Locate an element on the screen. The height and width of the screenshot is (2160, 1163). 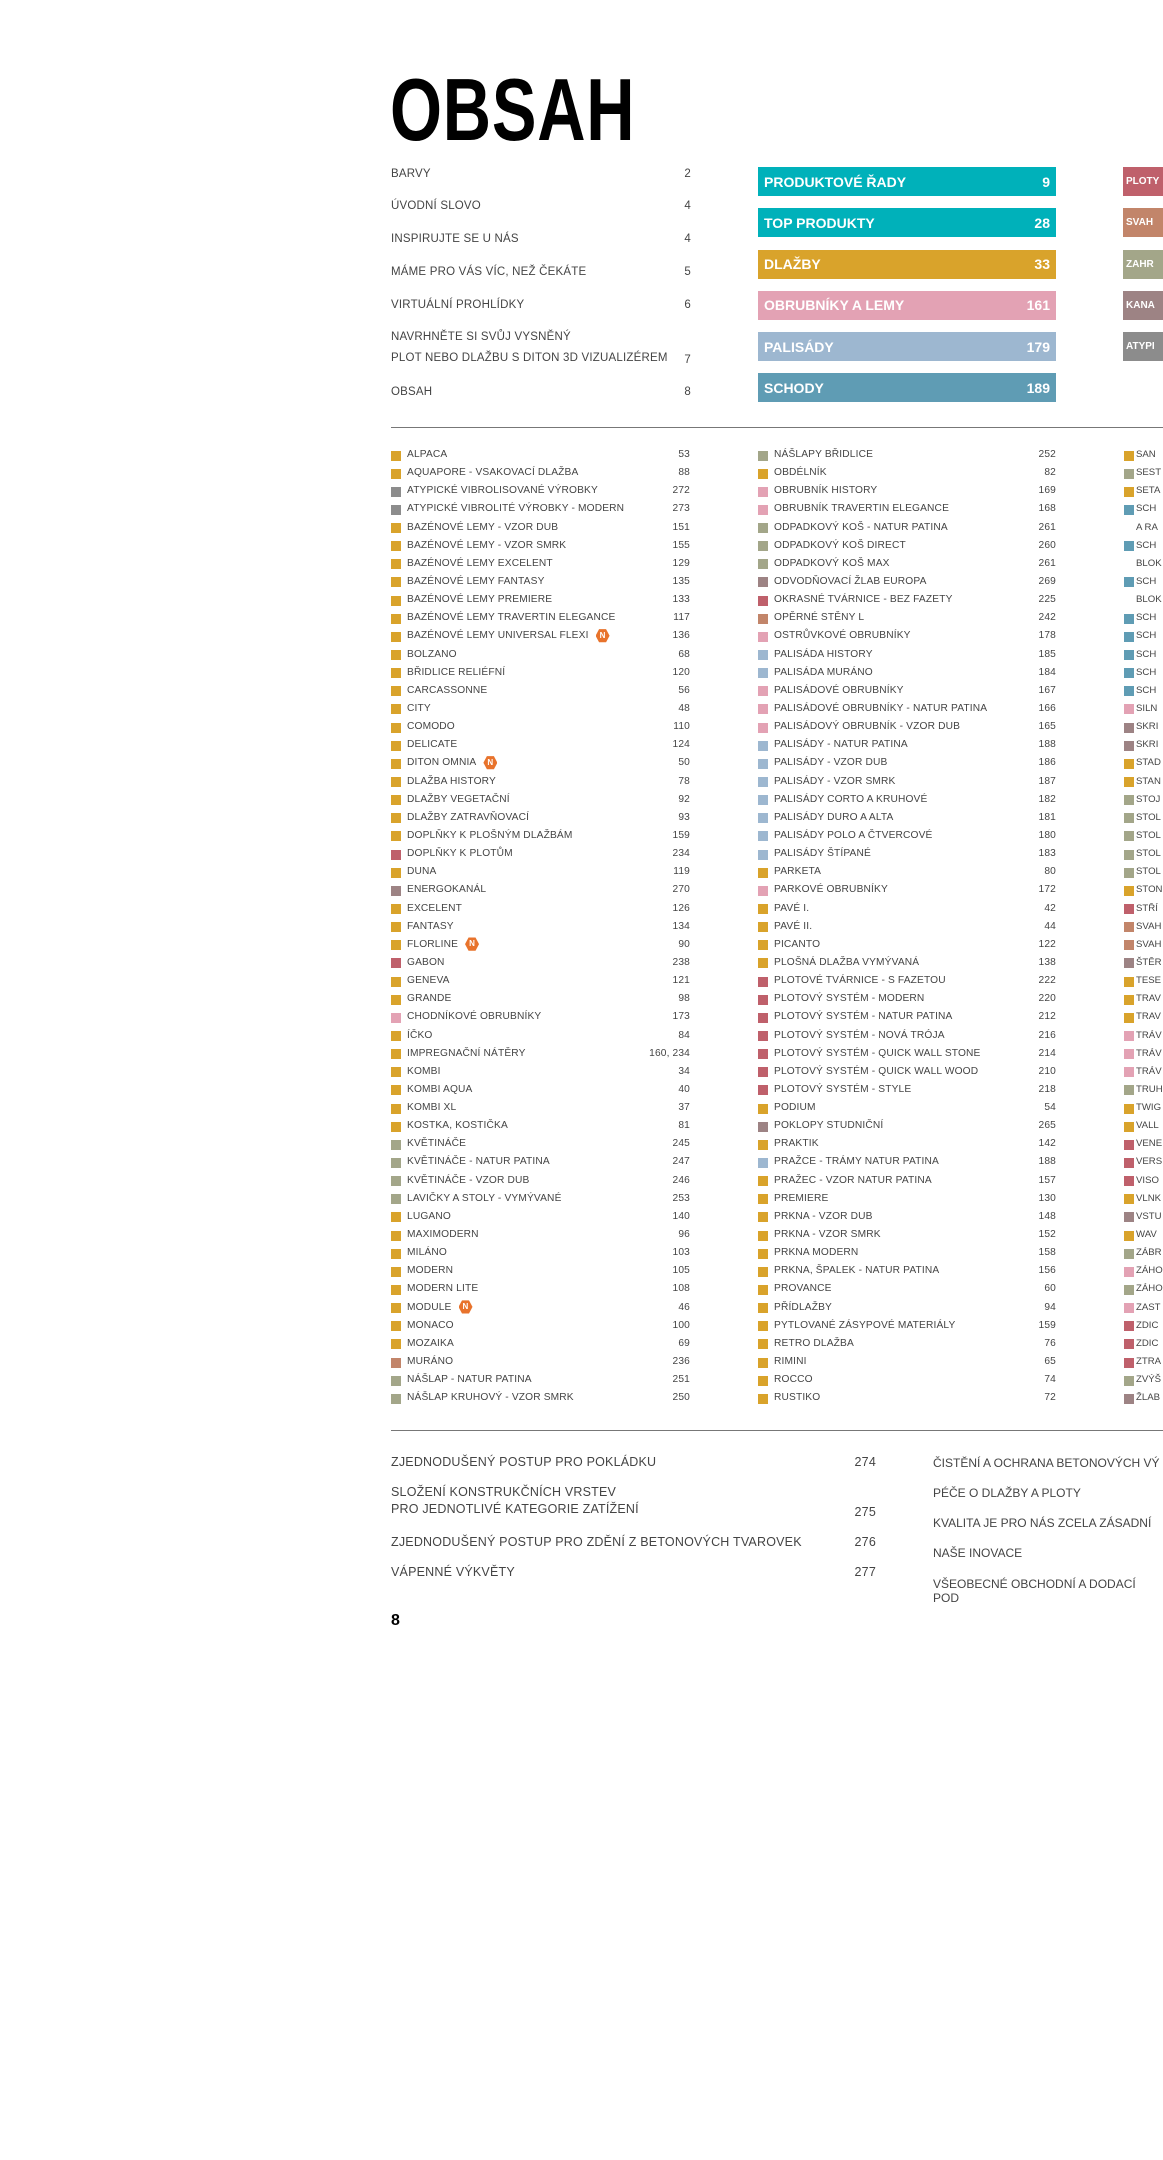
index-item: BAZÉNOVÉ LEMY TRAVERTIN ELEGANCE 117 is located at coordinates (540, 618).